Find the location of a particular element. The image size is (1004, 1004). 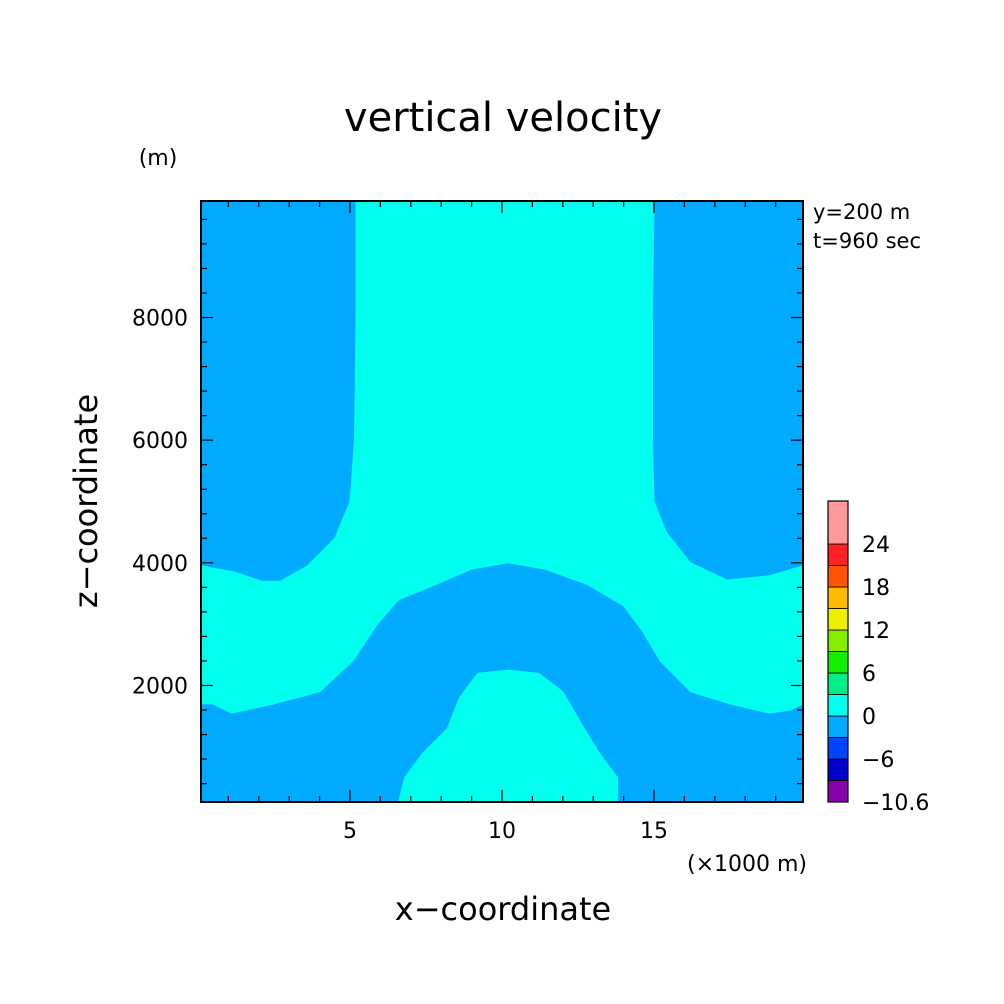

x-tick-label: 5 is located at coordinates (350, 831).